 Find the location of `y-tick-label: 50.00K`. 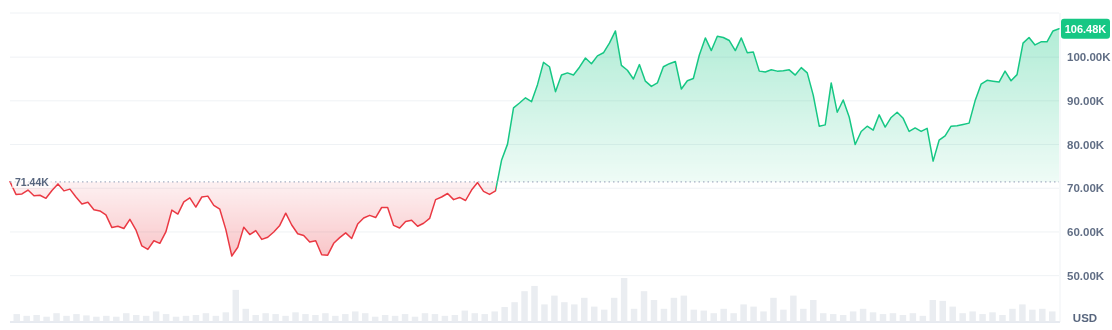

y-tick-label: 50.00K is located at coordinates (1086, 275).